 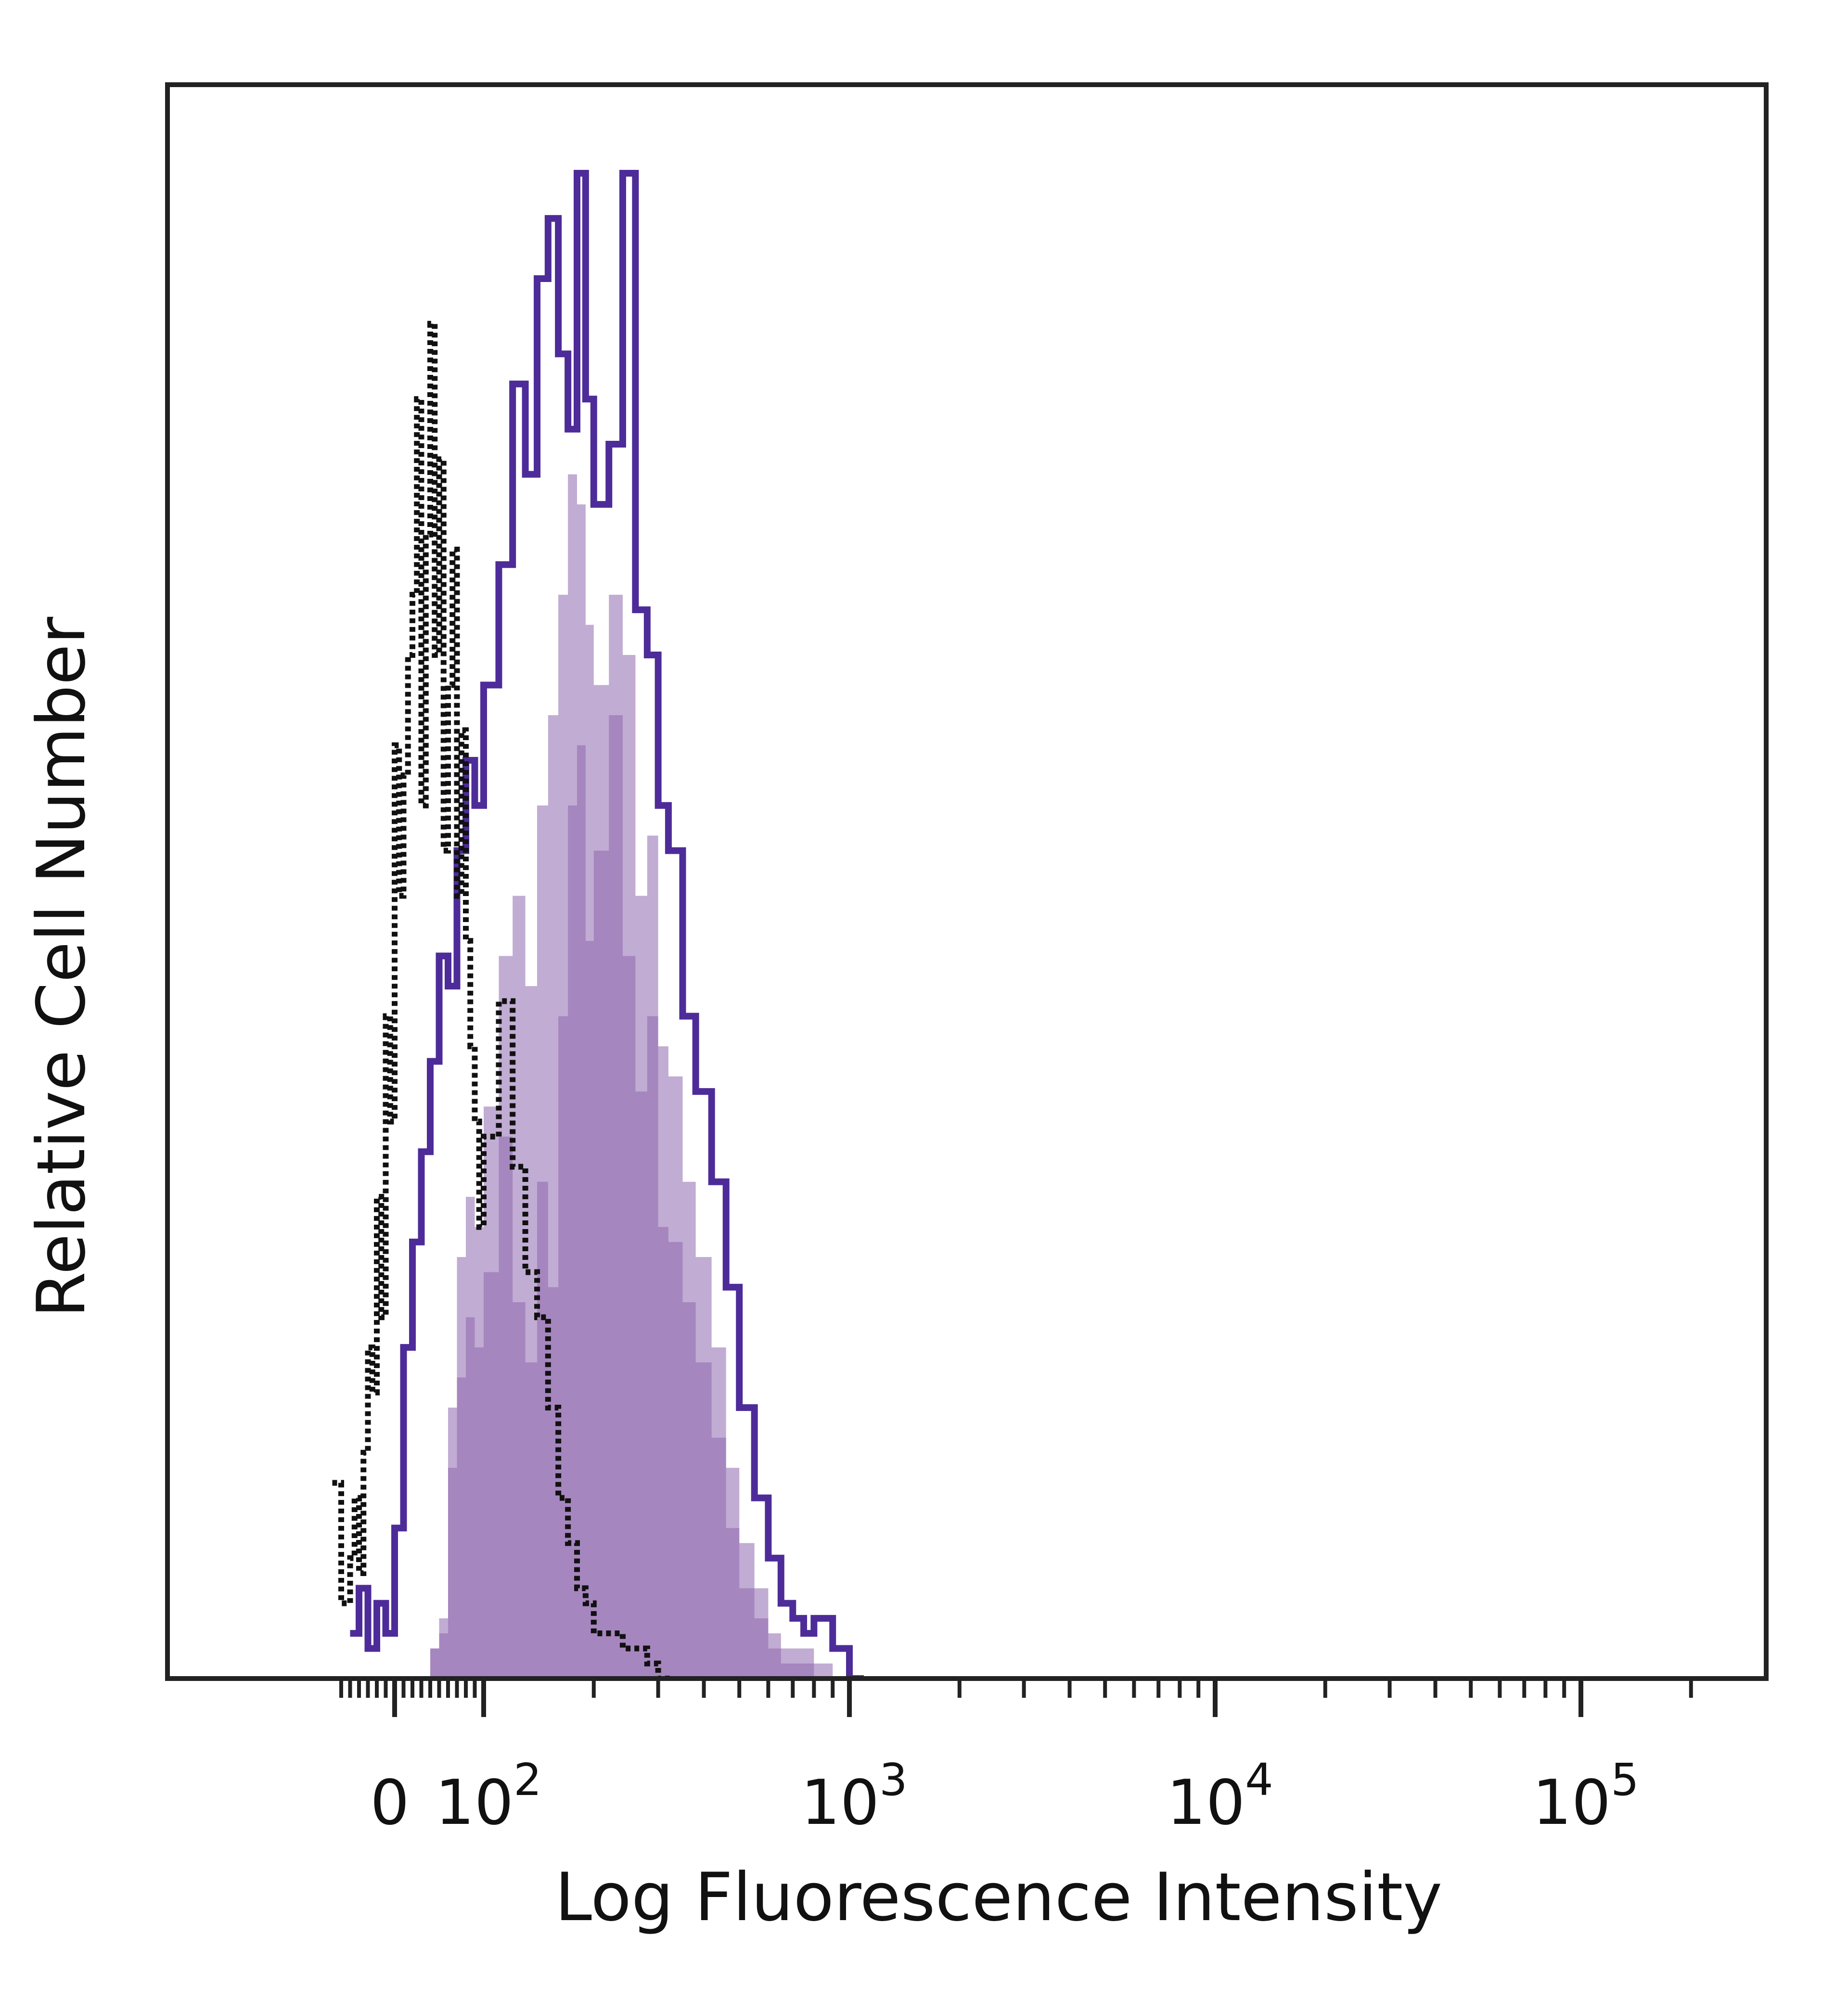 I want to click on x-tick-label: 0, so click(x=389, y=1803).